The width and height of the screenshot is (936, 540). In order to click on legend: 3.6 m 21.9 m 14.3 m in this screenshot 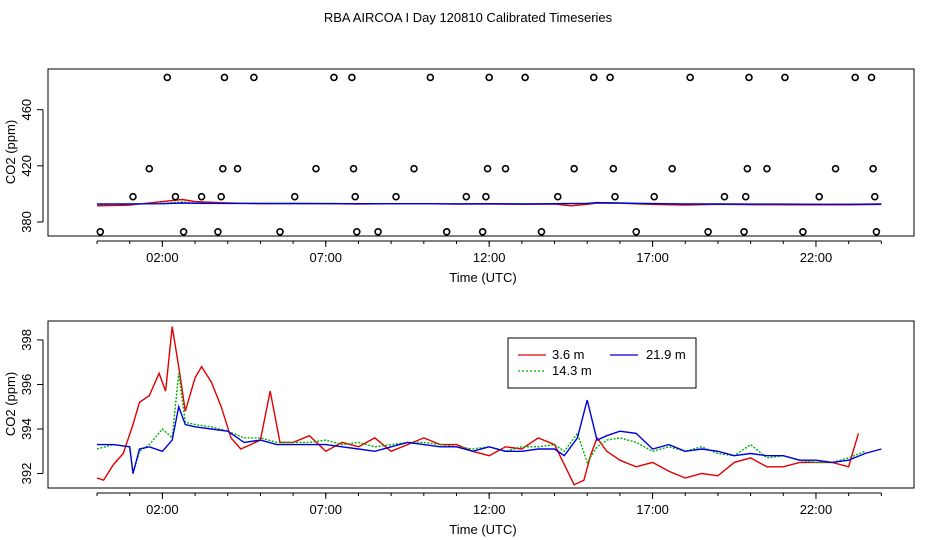, I will do `click(602, 363)`.